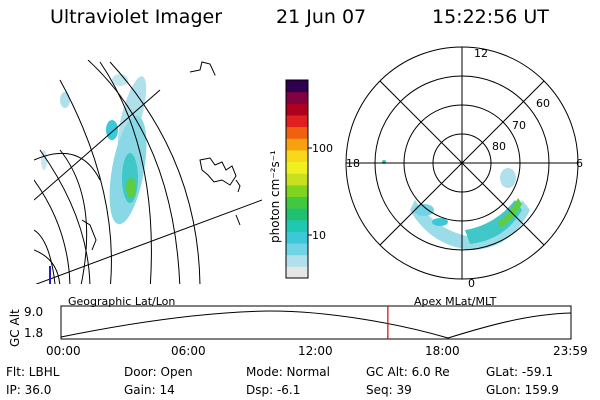 Image resolution: width=600 pixels, height=400 pixels. Describe the element at coordinates (456, 205) in the screenshot. I see `aurora-emission-polar` at that location.